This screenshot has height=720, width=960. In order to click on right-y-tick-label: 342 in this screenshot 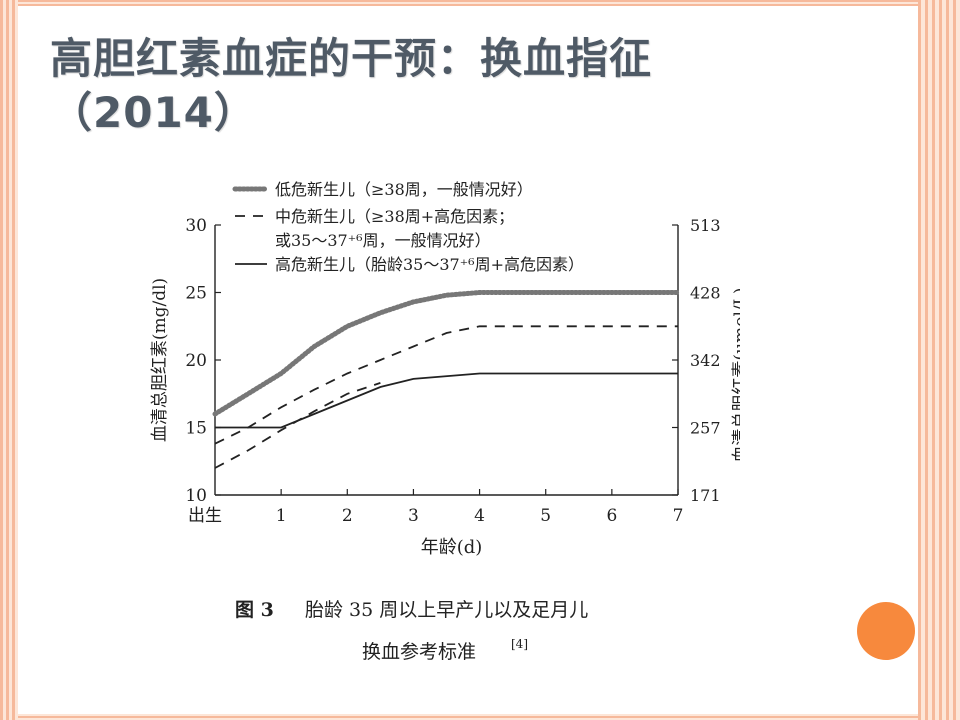, I will do `click(705, 360)`.